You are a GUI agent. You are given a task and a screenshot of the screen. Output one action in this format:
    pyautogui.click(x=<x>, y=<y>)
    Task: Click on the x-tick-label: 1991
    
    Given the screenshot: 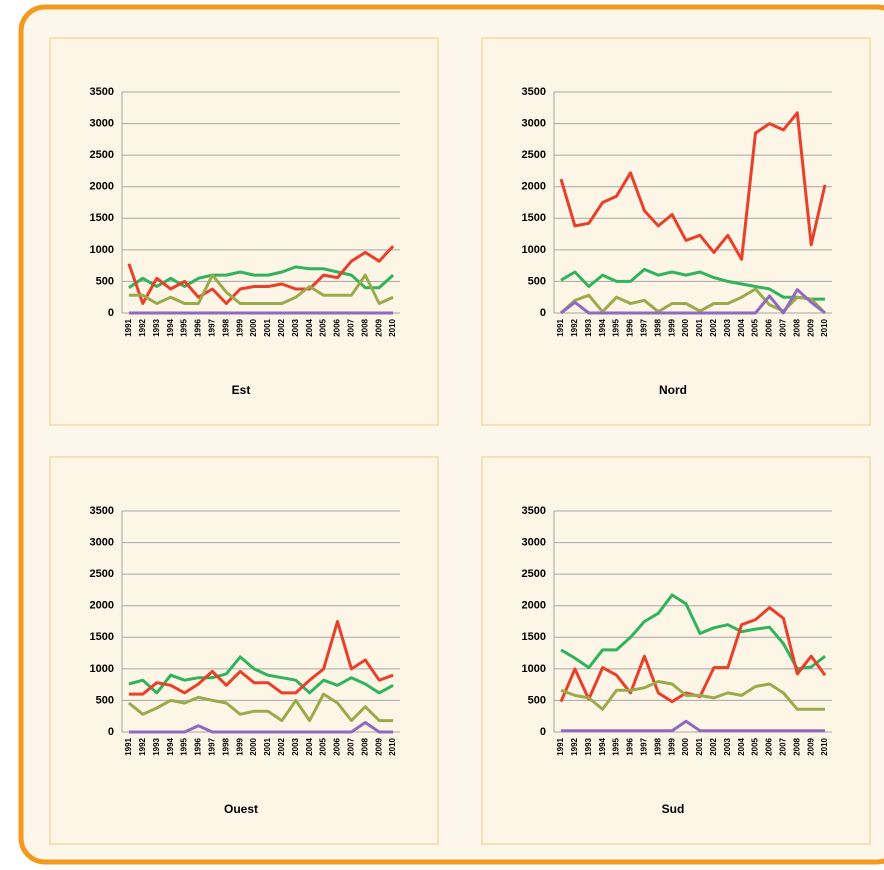 What is the action you would take?
    pyautogui.click(x=128, y=327)
    